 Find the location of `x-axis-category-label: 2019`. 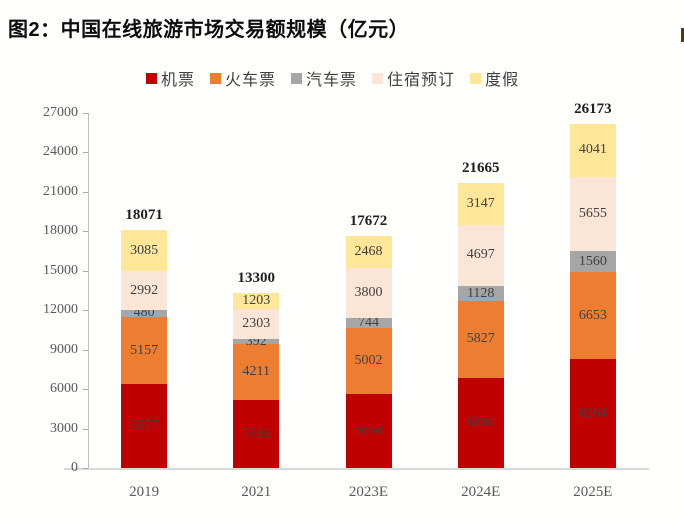

x-axis-category-label: 2019 is located at coordinates (144, 492).